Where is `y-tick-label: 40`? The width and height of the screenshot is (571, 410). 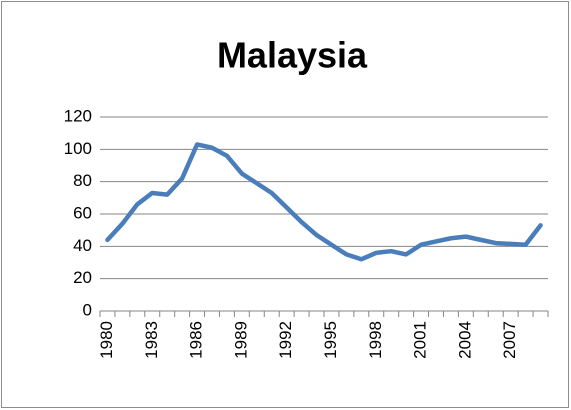 y-tick-label: 40 is located at coordinates (82, 245).